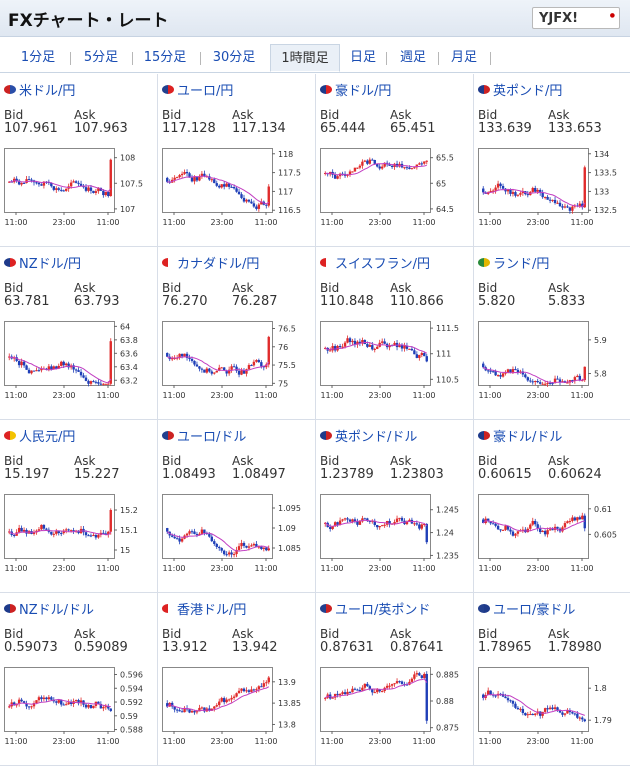 The height and width of the screenshot is (767, 630). Describe the element at coordinates (554, 537) in the screenshot. I see `mini-chart: 0.61 0.605 11:00 23:00 11:00` at that location.